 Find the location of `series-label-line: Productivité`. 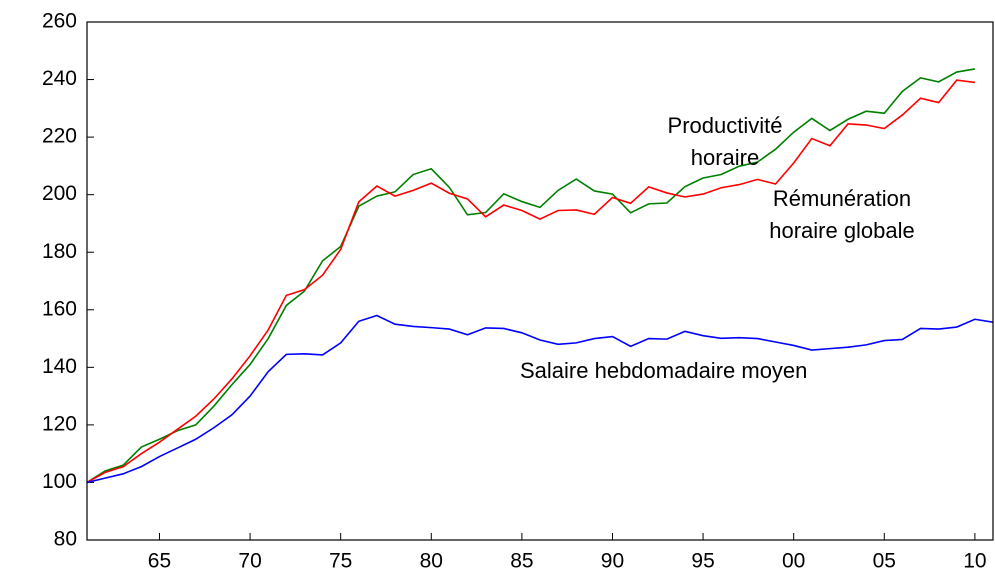

series-label-line: Productivité is located at coordinates (725, 125).